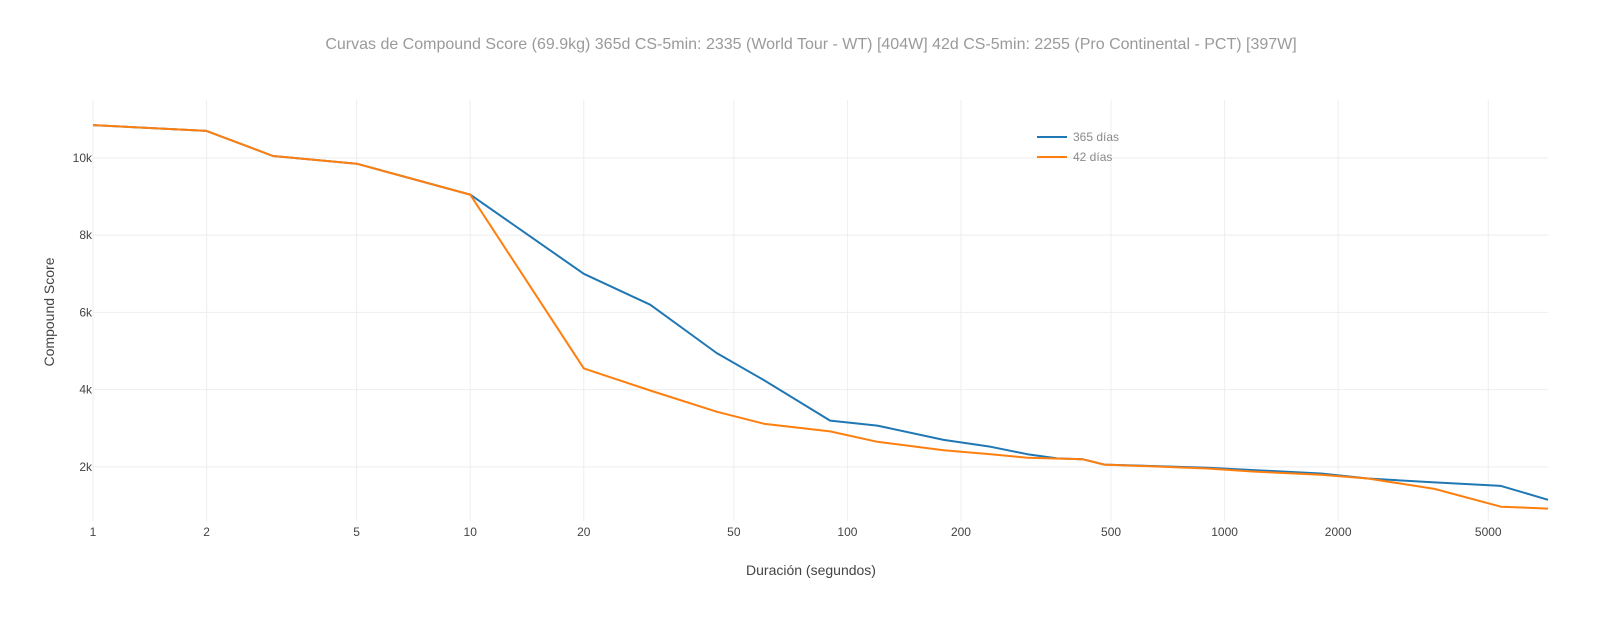 Image resolution: width=1622 pixels, height=629 pixels. What do you see at coordinates (206, 532) in the screenshot?
I see `x-tick-label: 2` at bounding box center [206, 532].